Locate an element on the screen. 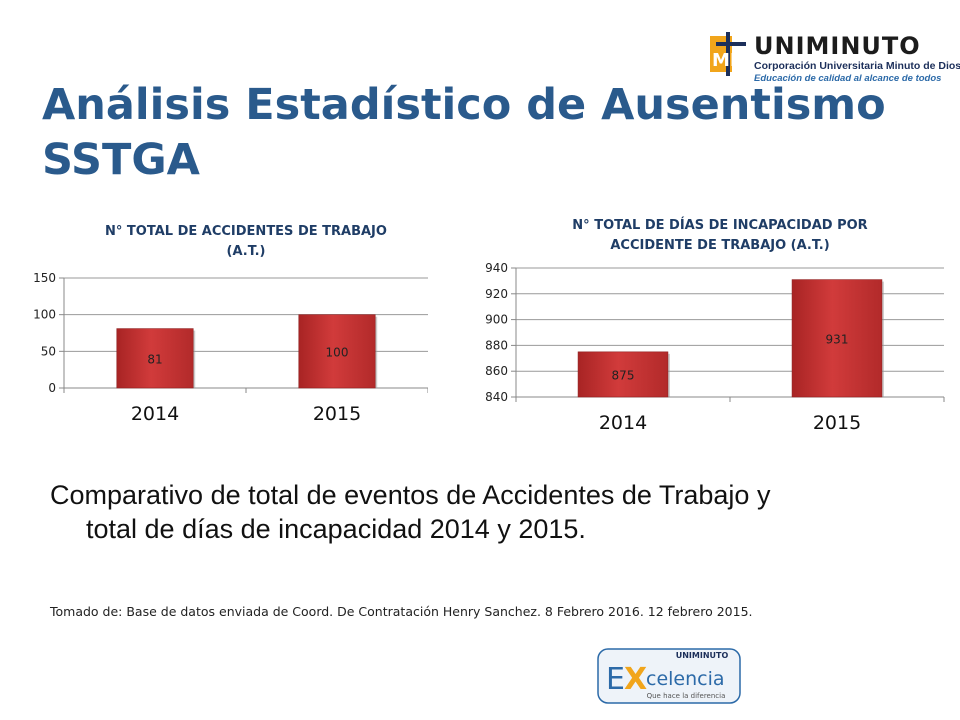 Image resolution: width=960 pixels, height=720 pixels. data-label: 100 is located at coordinates (337, 352).